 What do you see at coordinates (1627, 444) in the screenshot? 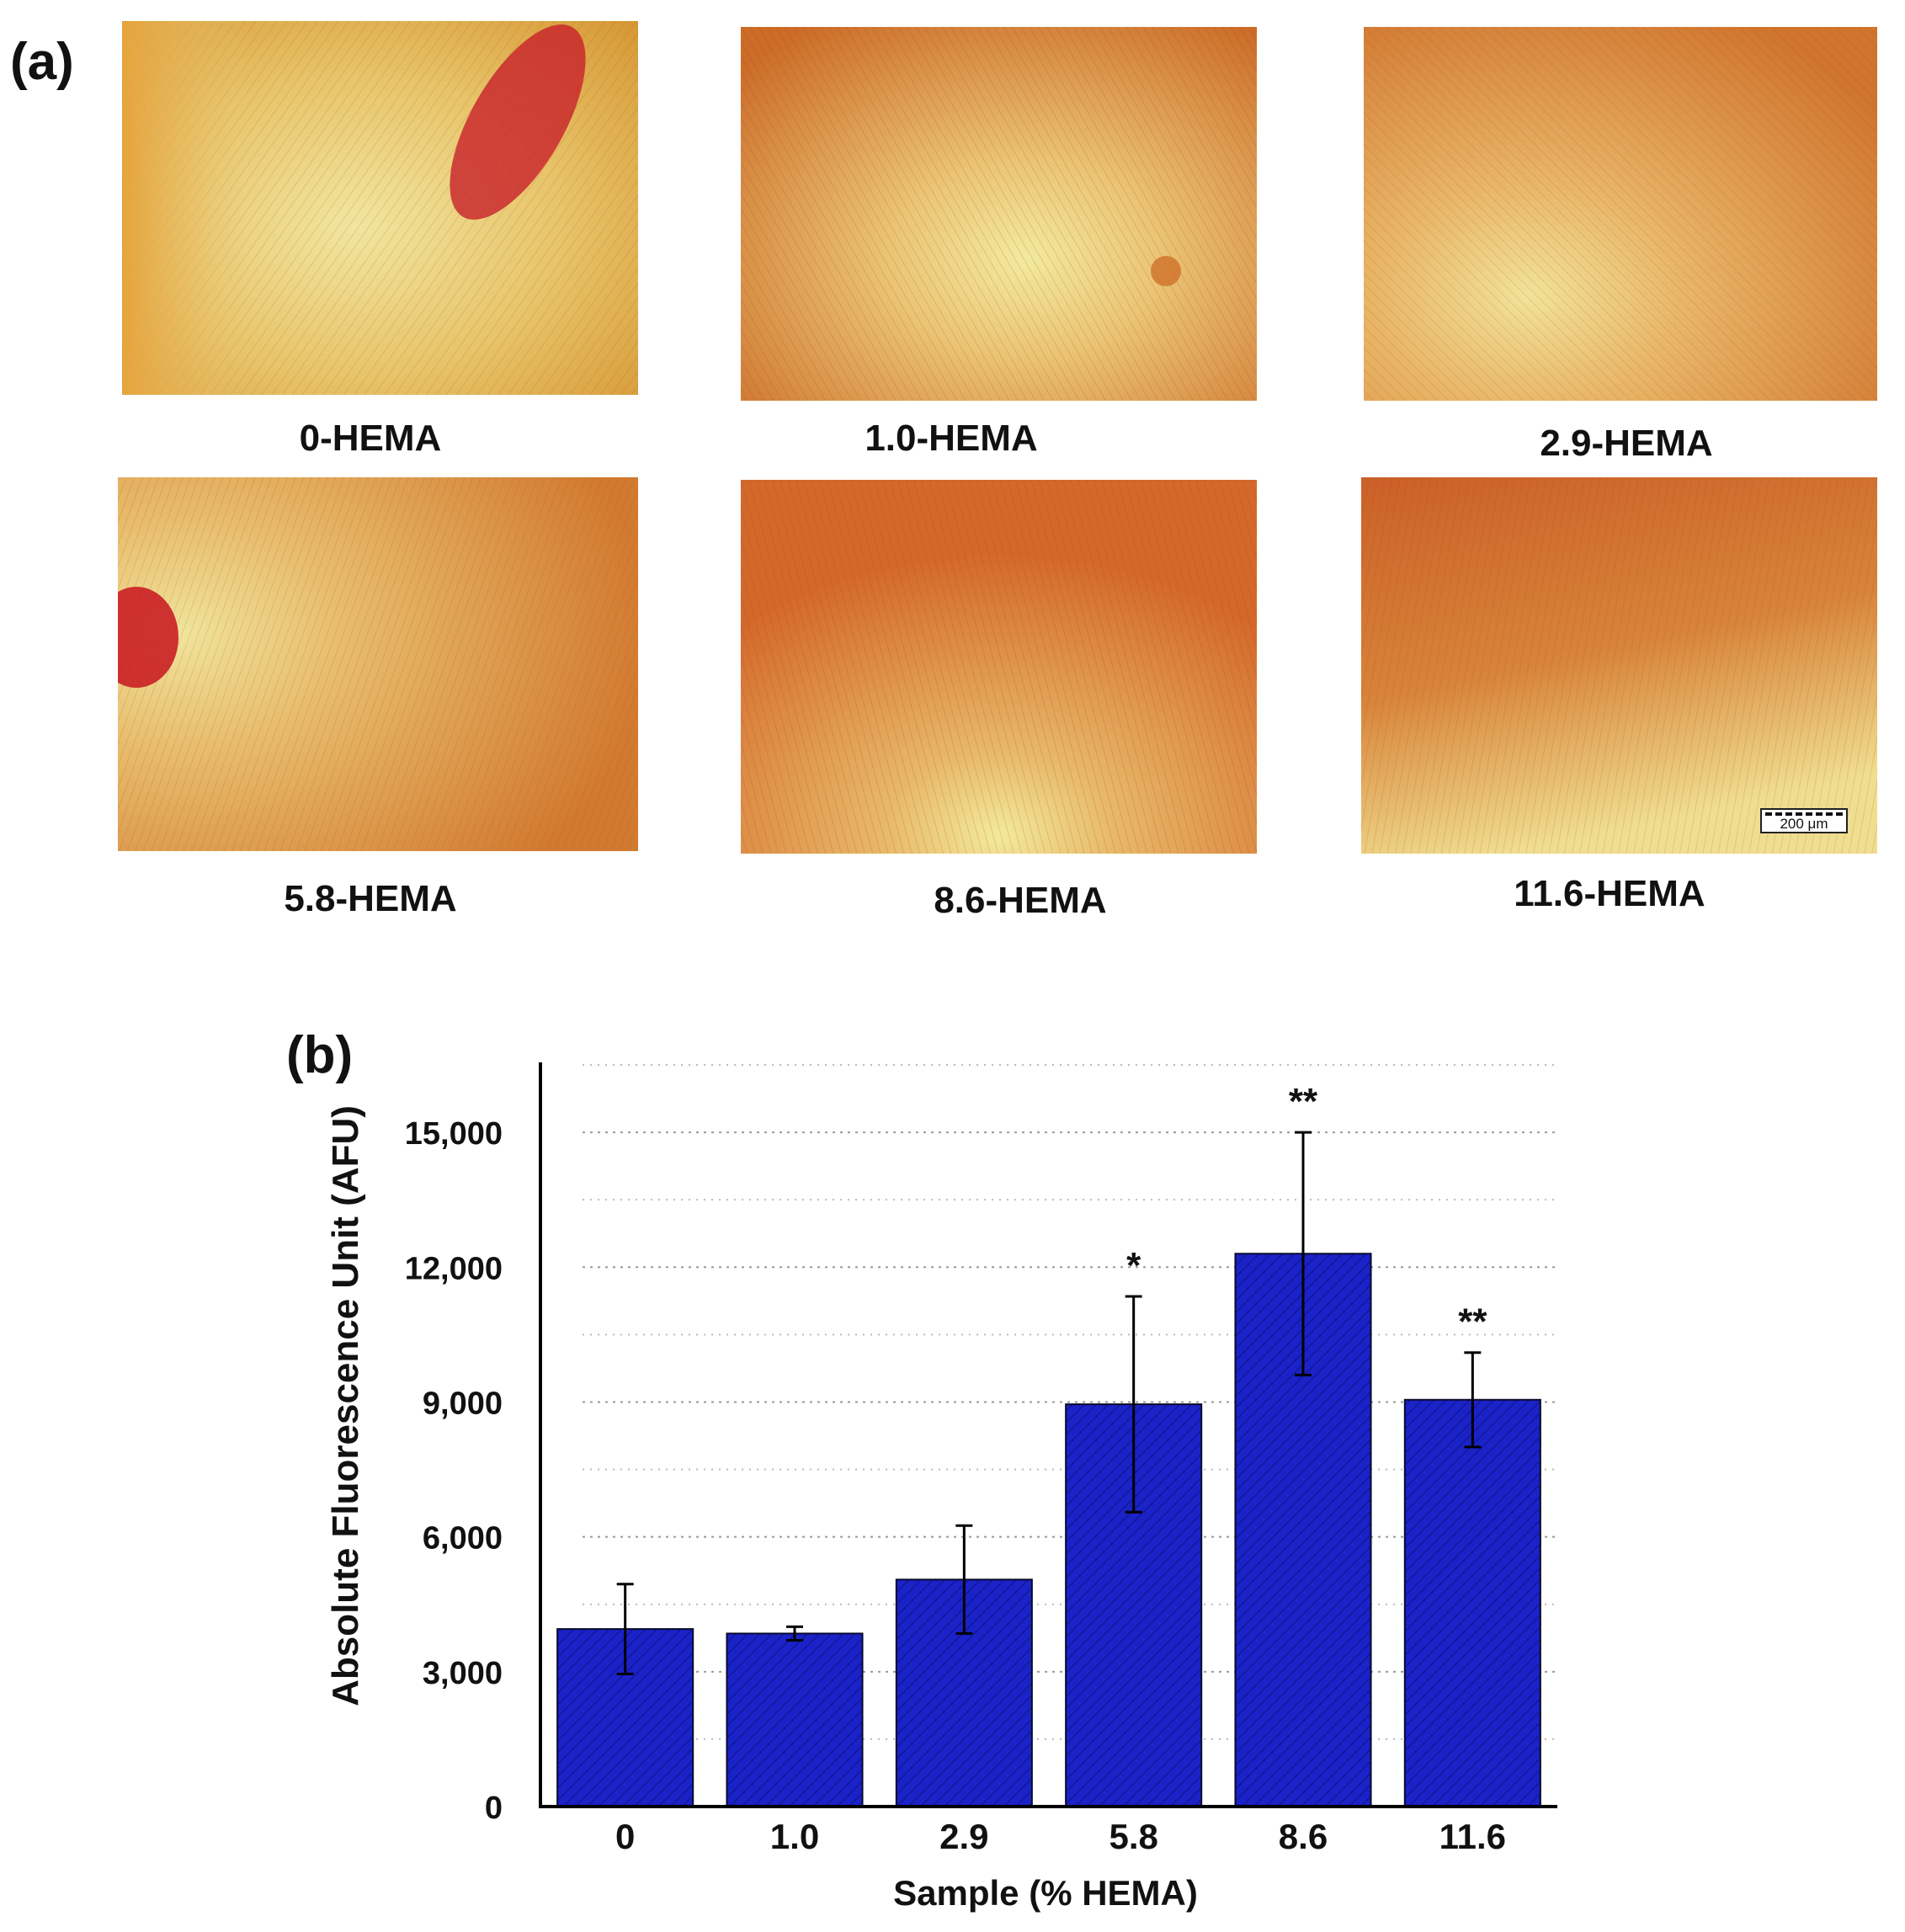
I see `caption-2-9-hema: 2.9-HEMA` at bounding box center [1627, 444].